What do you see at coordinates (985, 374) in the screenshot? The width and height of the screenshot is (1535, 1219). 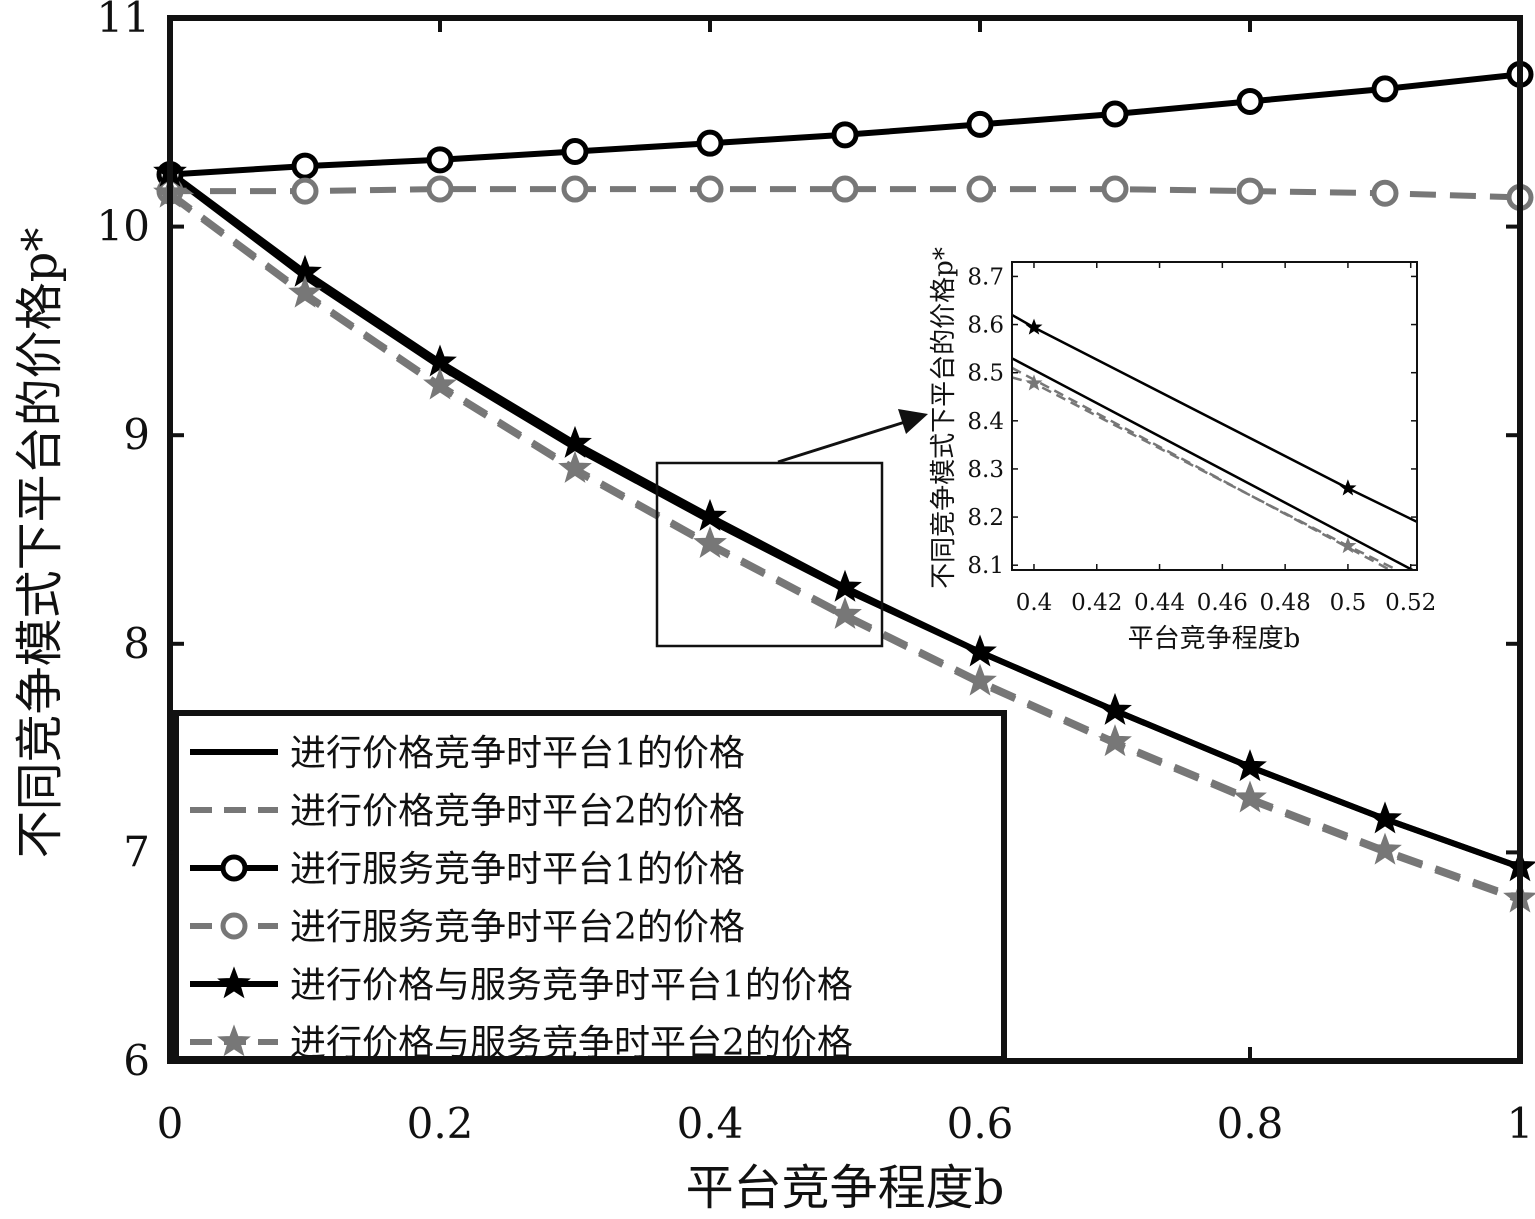 I see `inset-y-tick-label: 8.5` at bounding box center [985, 374].